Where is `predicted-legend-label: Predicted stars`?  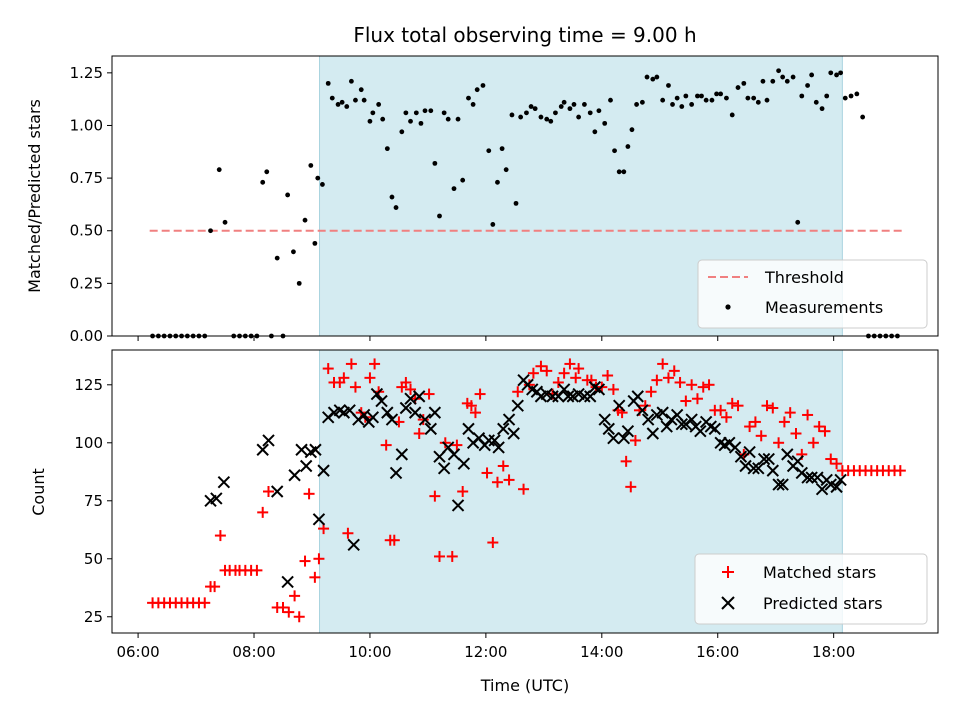
predicted-legend-label: Predicted stars is located at coordinates (823, 603).